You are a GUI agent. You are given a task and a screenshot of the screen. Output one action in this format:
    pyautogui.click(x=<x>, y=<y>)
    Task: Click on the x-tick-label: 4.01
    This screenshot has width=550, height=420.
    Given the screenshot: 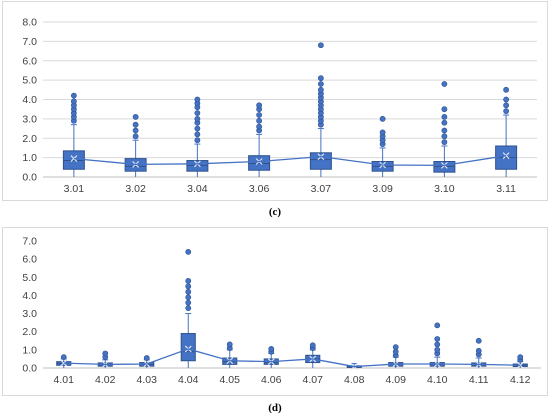 What is the action you would take?
    pyautogui.click(x=64, y=380)
    